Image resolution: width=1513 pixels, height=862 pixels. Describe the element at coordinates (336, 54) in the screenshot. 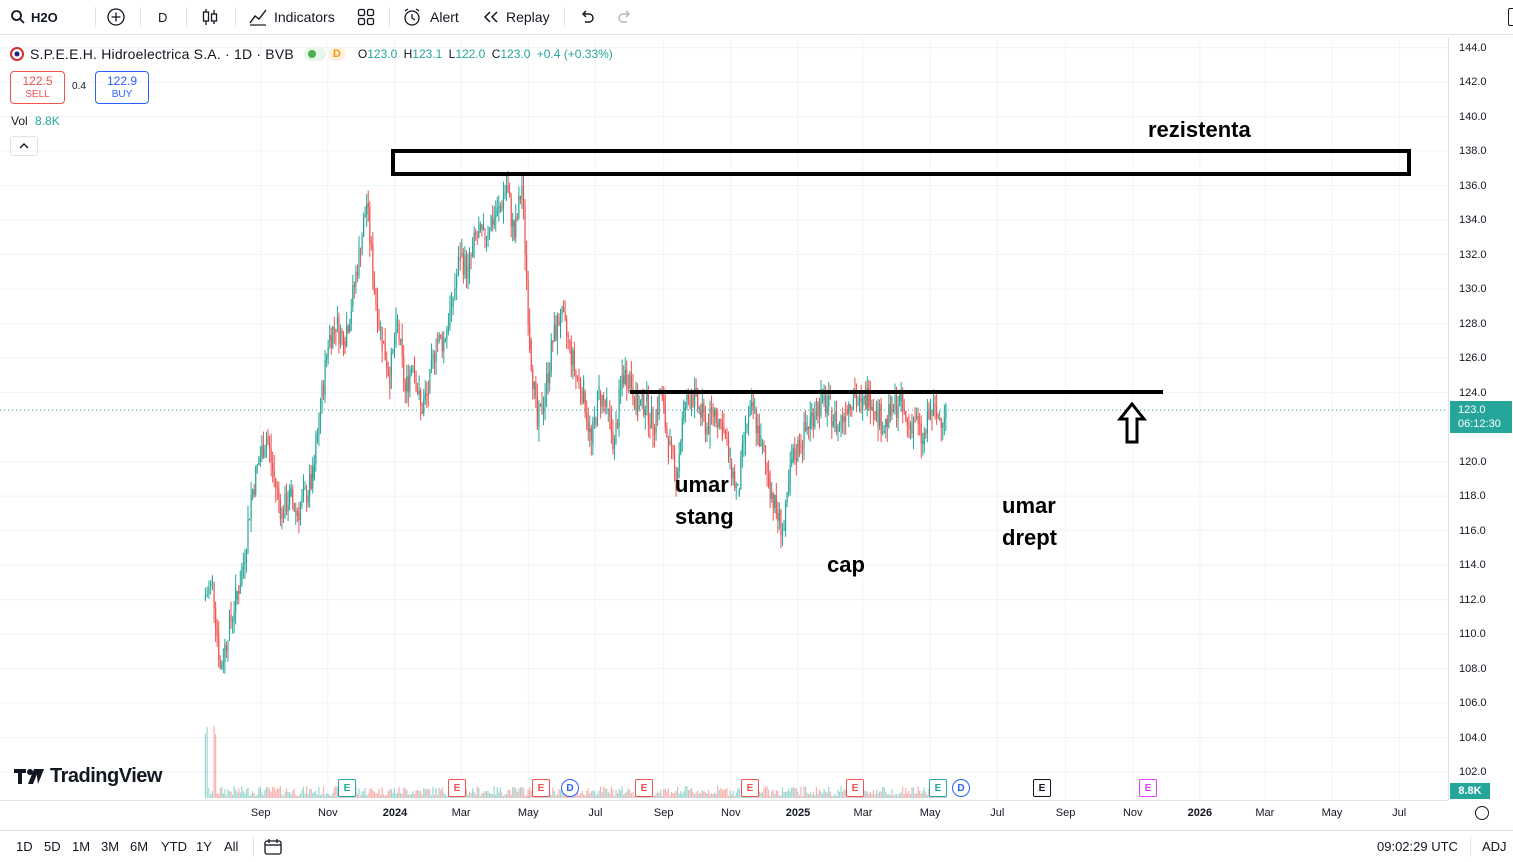

I see `delayed-badge: D` at that location.